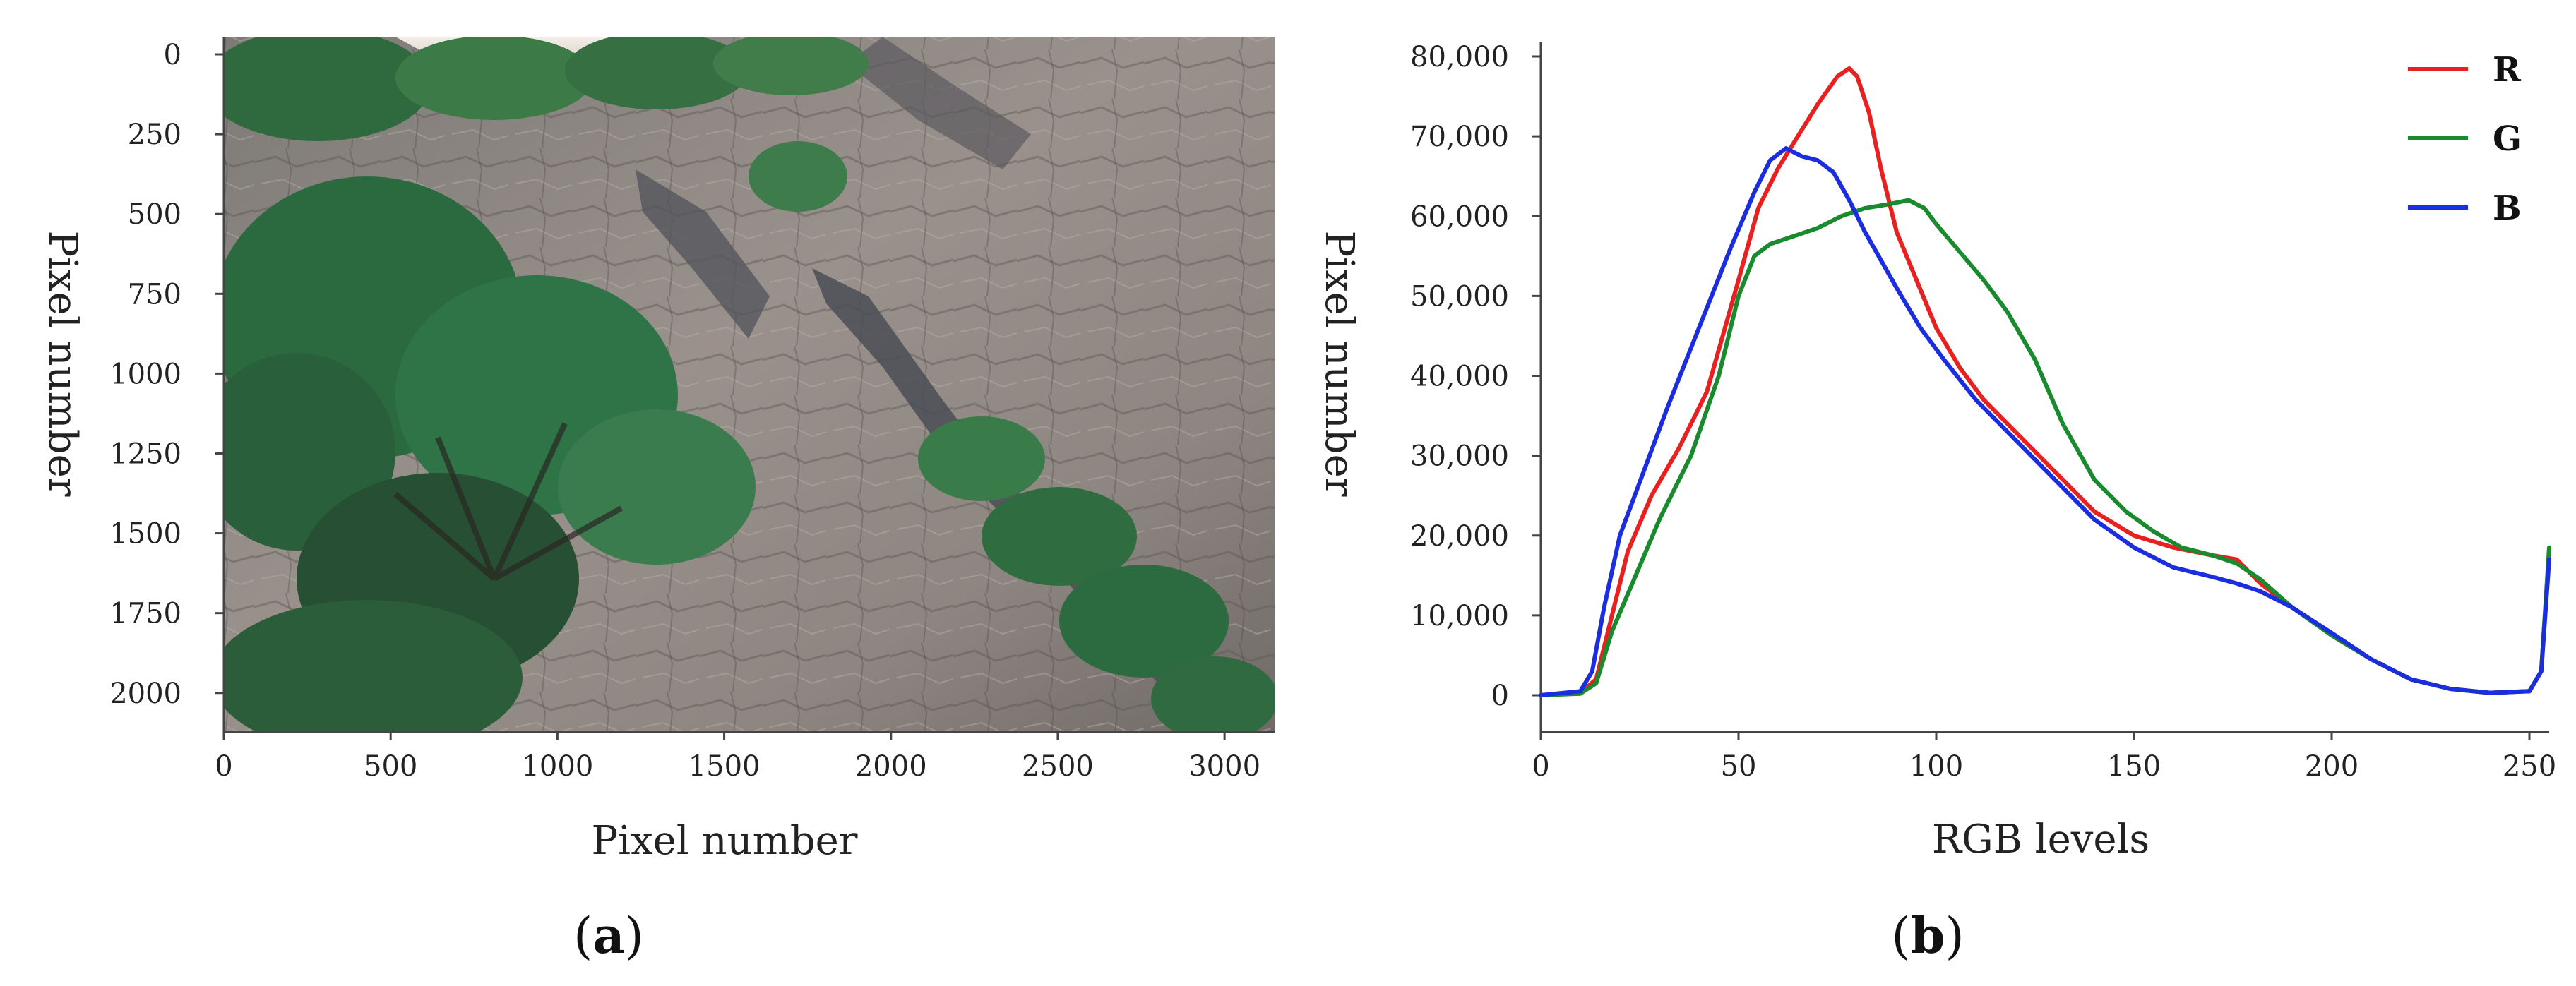 The image size is (2576, 986). Describe the element at coordinates (1540, 767) in the screenshot. I see `b-x-tick-label: 0` at that location.